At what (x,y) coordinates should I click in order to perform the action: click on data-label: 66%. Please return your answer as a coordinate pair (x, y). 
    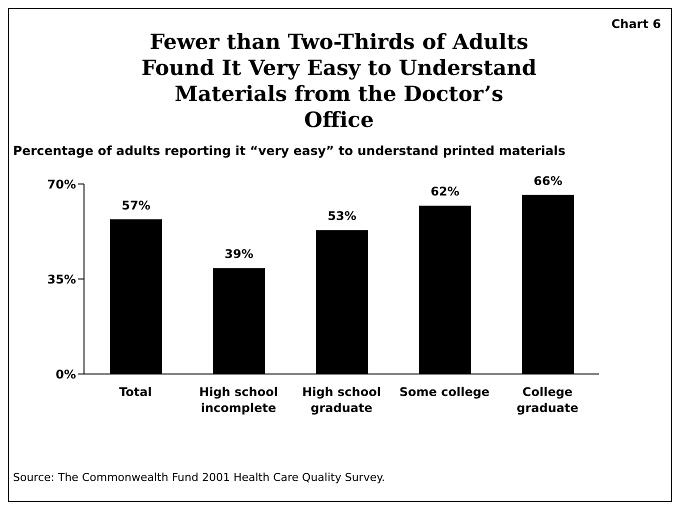
    Looking at the image, I should click on (548, 181).